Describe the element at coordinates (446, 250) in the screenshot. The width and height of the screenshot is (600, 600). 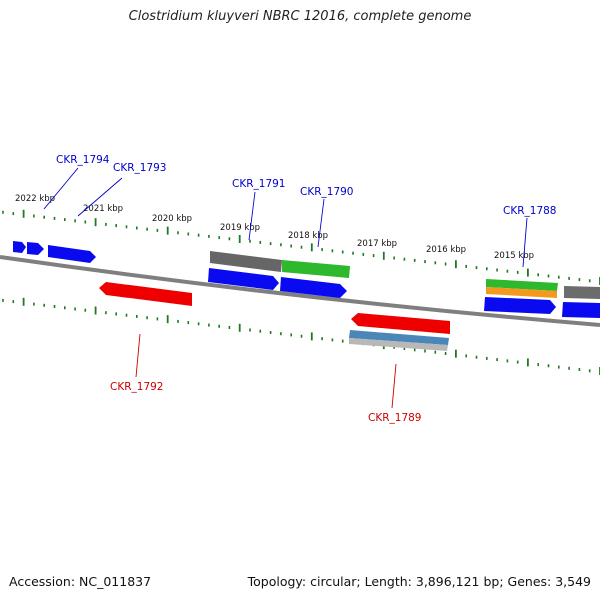
I see `scale-label: 2016 kbp` at that location.